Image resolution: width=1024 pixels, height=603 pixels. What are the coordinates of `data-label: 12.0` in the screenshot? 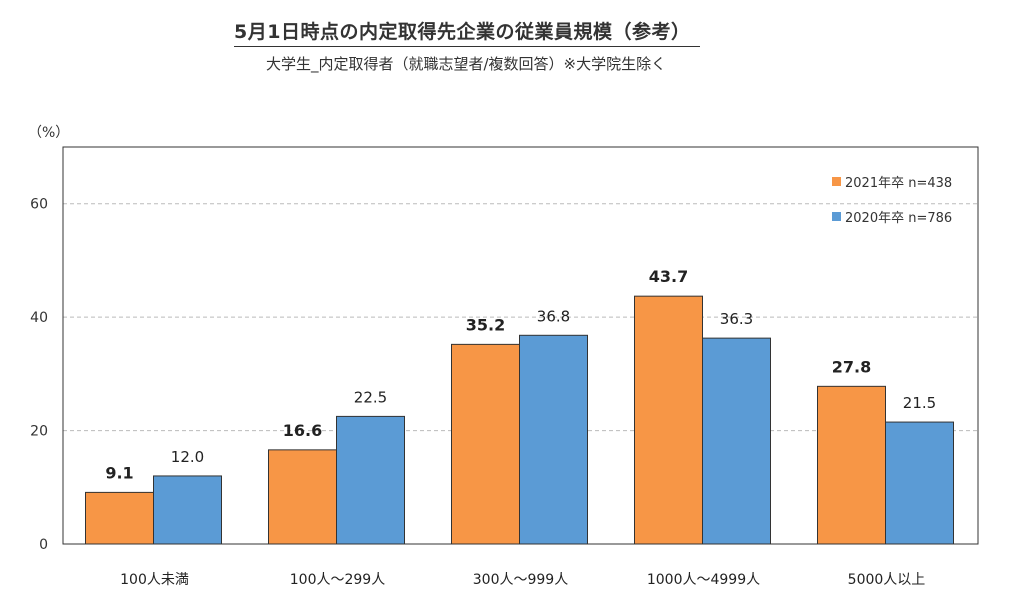 It's located at (187, 457).